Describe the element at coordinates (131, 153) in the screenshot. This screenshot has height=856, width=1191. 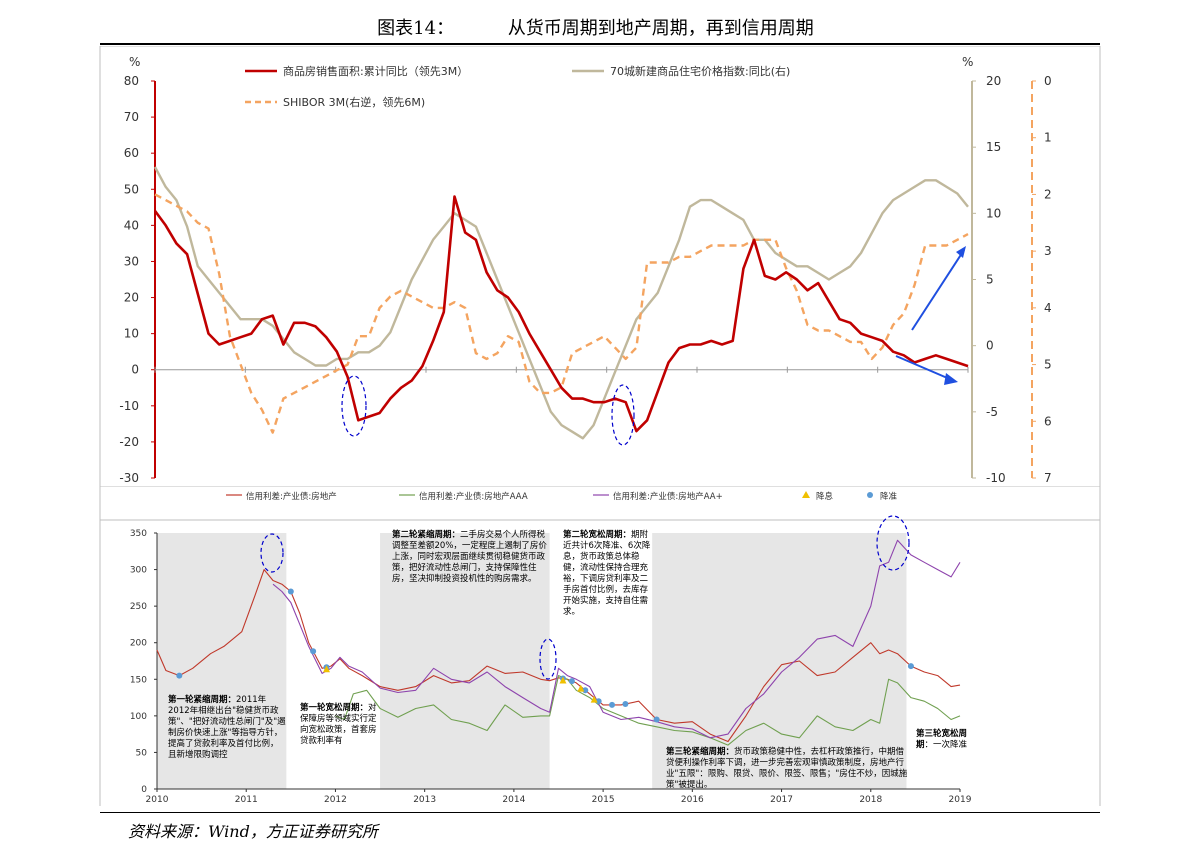
I see `left-tick-label: 60` at that location.